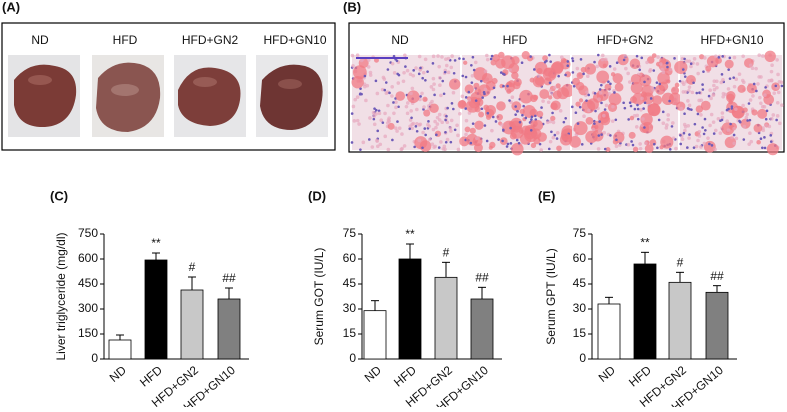 This screenshot has width=787, height=412. Describe the element at coordinates (645, 257) in the screenshot. I see `error-bar` at that location.